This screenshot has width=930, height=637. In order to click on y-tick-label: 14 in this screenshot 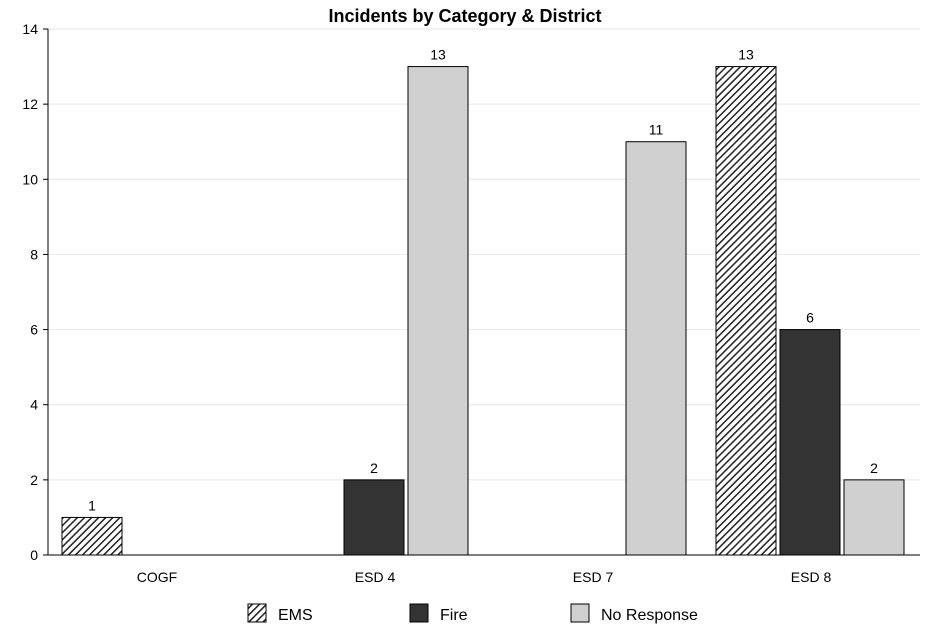, I will do `click(30, 29)`.